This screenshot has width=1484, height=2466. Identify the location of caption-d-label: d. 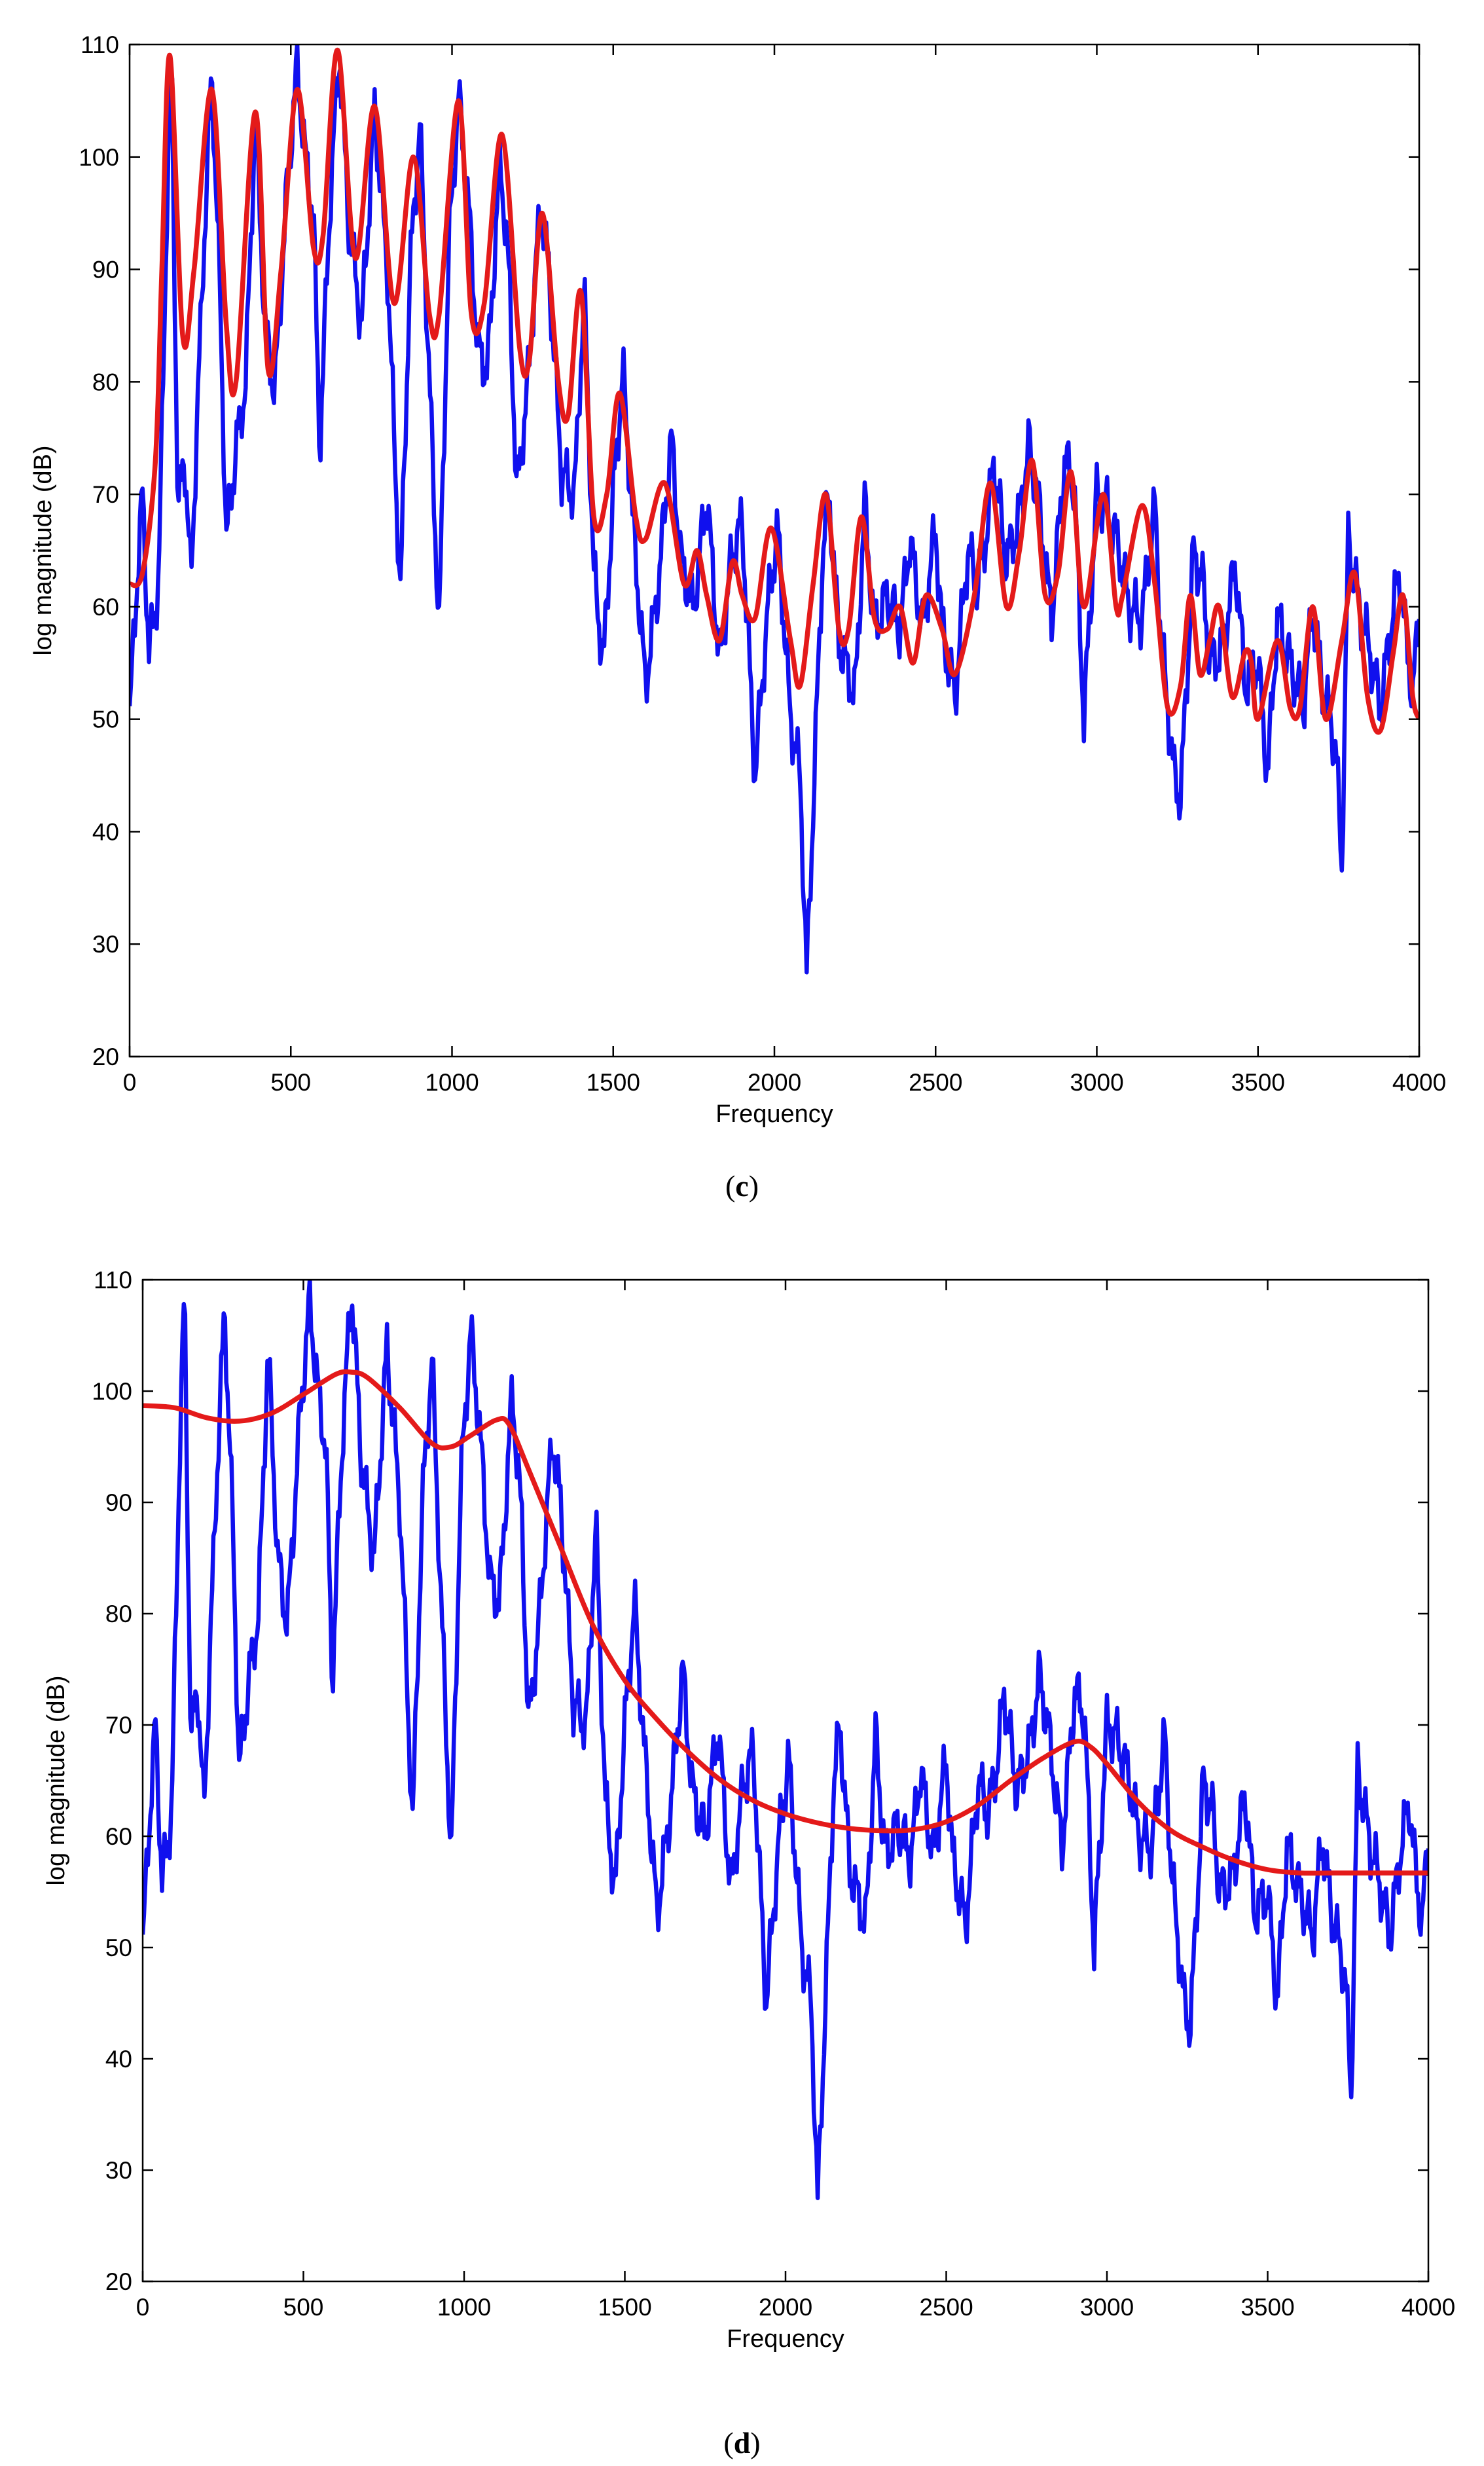
(742, 2442).